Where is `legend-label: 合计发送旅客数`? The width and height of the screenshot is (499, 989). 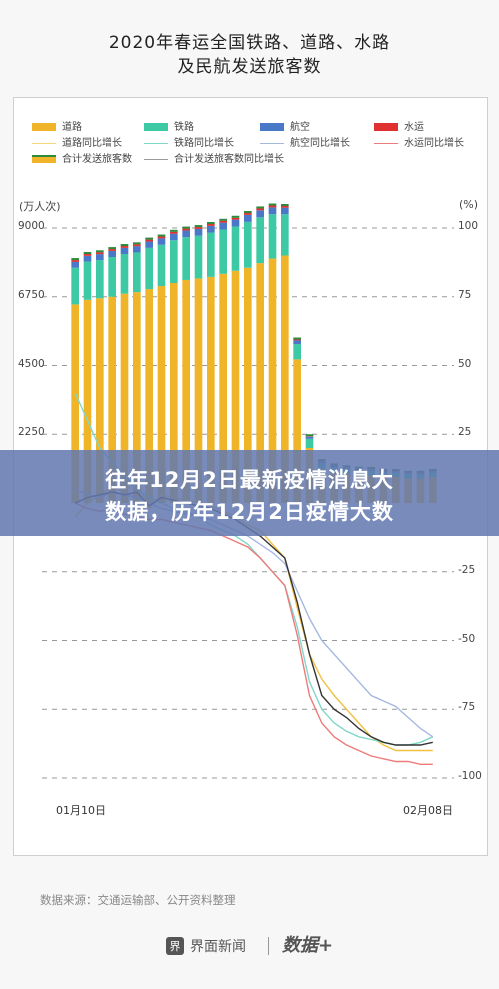
legend-label: 合计发送旅客数 is located at coordinates (97, 159).